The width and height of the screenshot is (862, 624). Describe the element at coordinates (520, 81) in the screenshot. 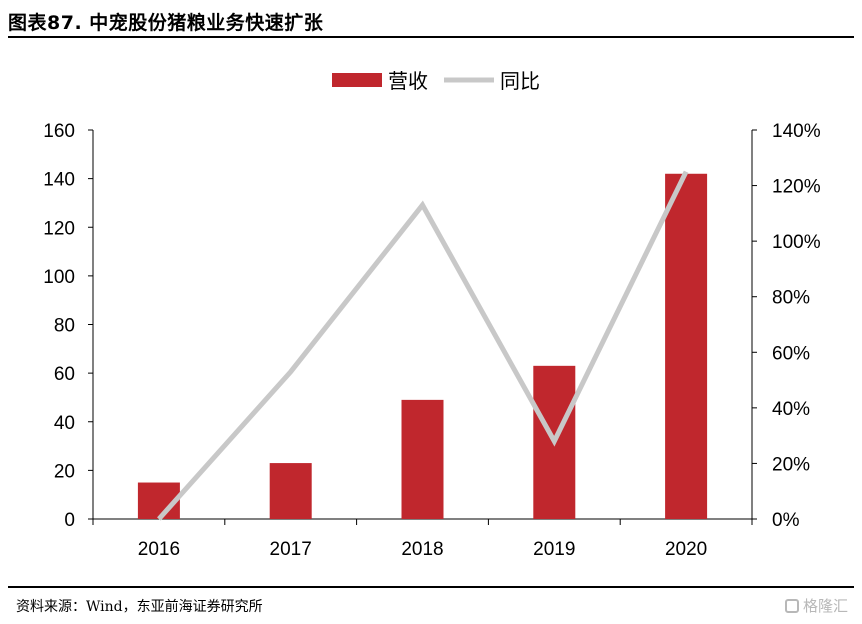

I see `legend-label: 同比` at that location.